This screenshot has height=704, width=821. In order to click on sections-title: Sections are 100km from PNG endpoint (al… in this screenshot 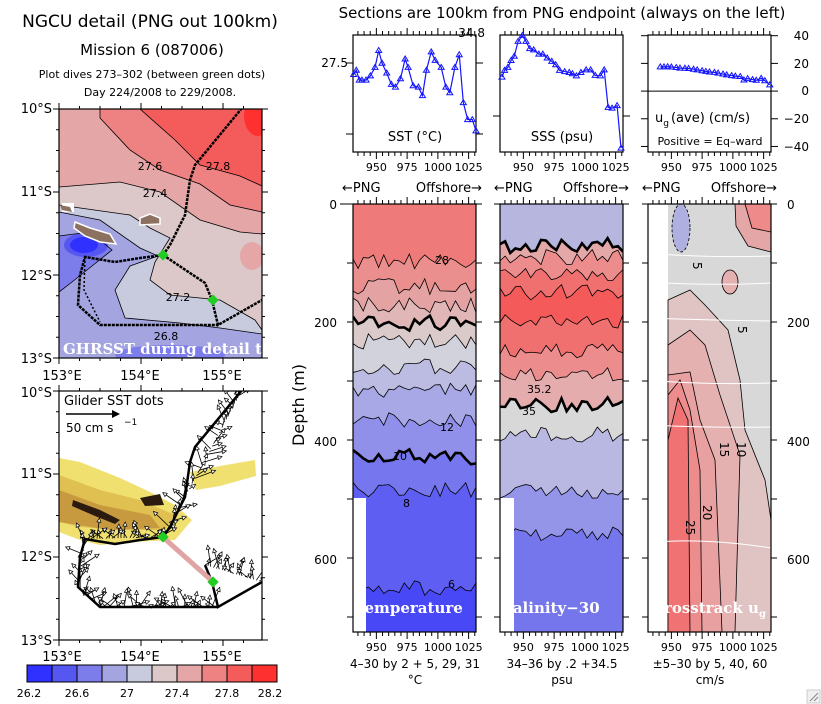, I will do `click(562, 13)`.